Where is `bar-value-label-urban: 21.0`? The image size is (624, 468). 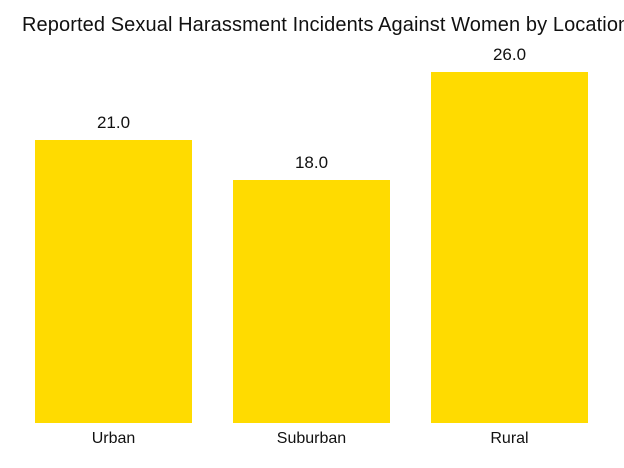
bar-value-label-urban: 21.0 is located at coordinates (113, 122).